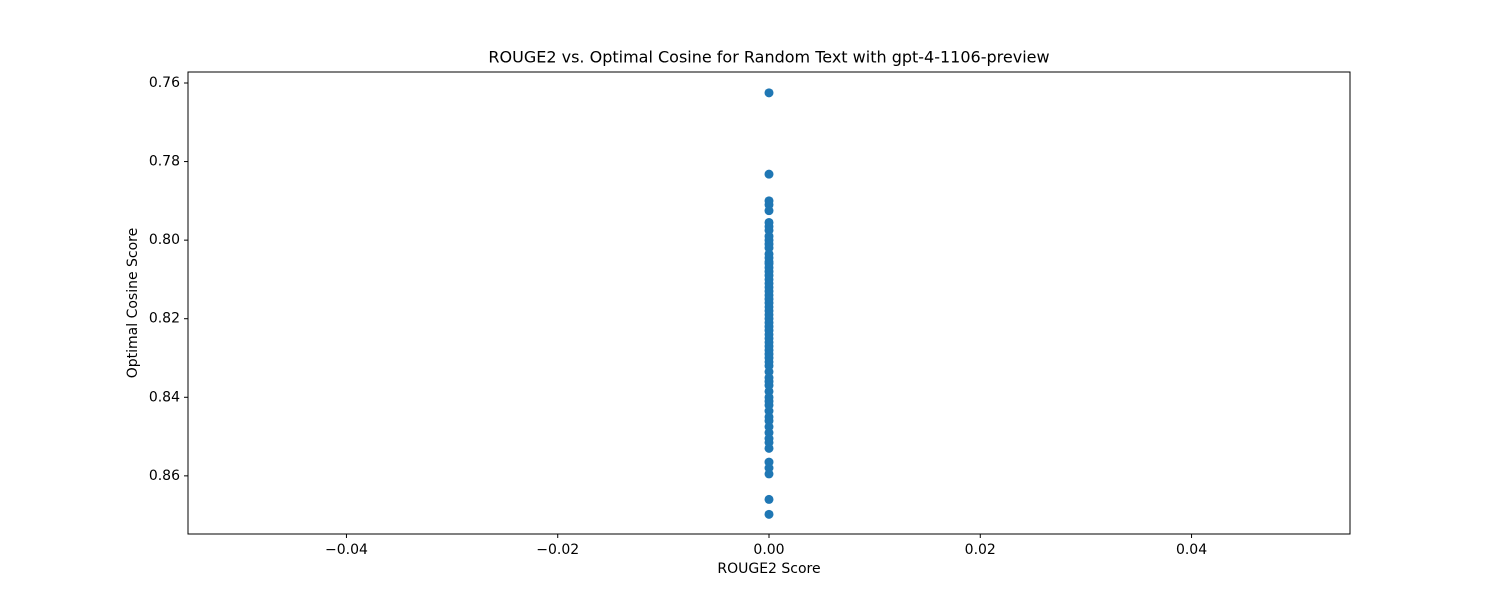 This screenshot has width=1500, height=600. What do you see at coordinates (164, 319) in the screenshot?
I see `y-tick-label: 0.82` at bounding box center [164, 319].